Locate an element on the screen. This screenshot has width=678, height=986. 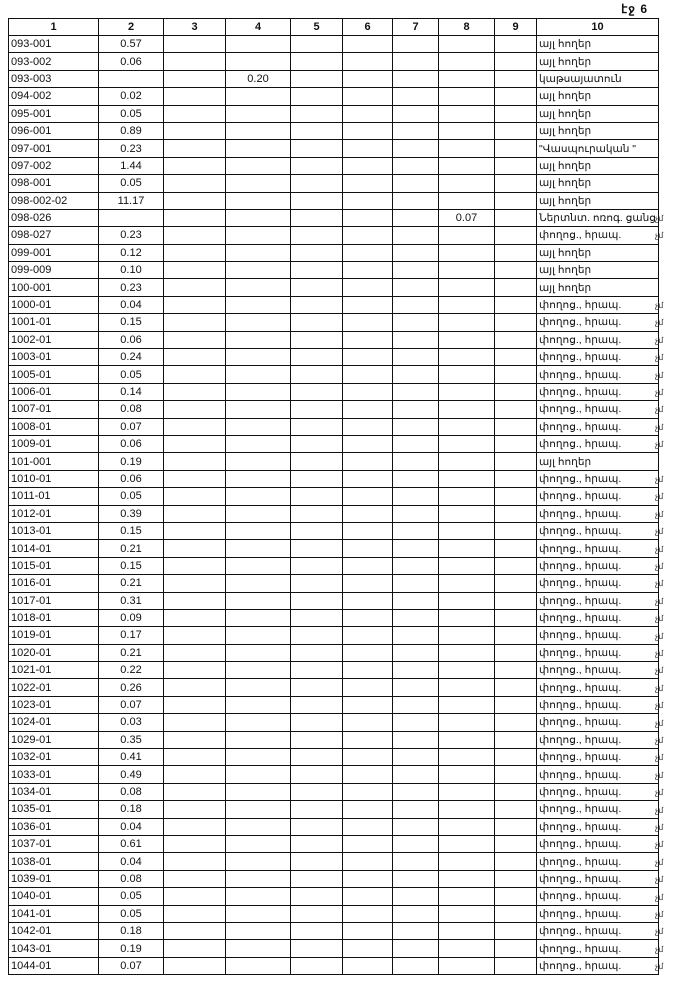
column-header-9: 9 is located at coordinates (515, 27).